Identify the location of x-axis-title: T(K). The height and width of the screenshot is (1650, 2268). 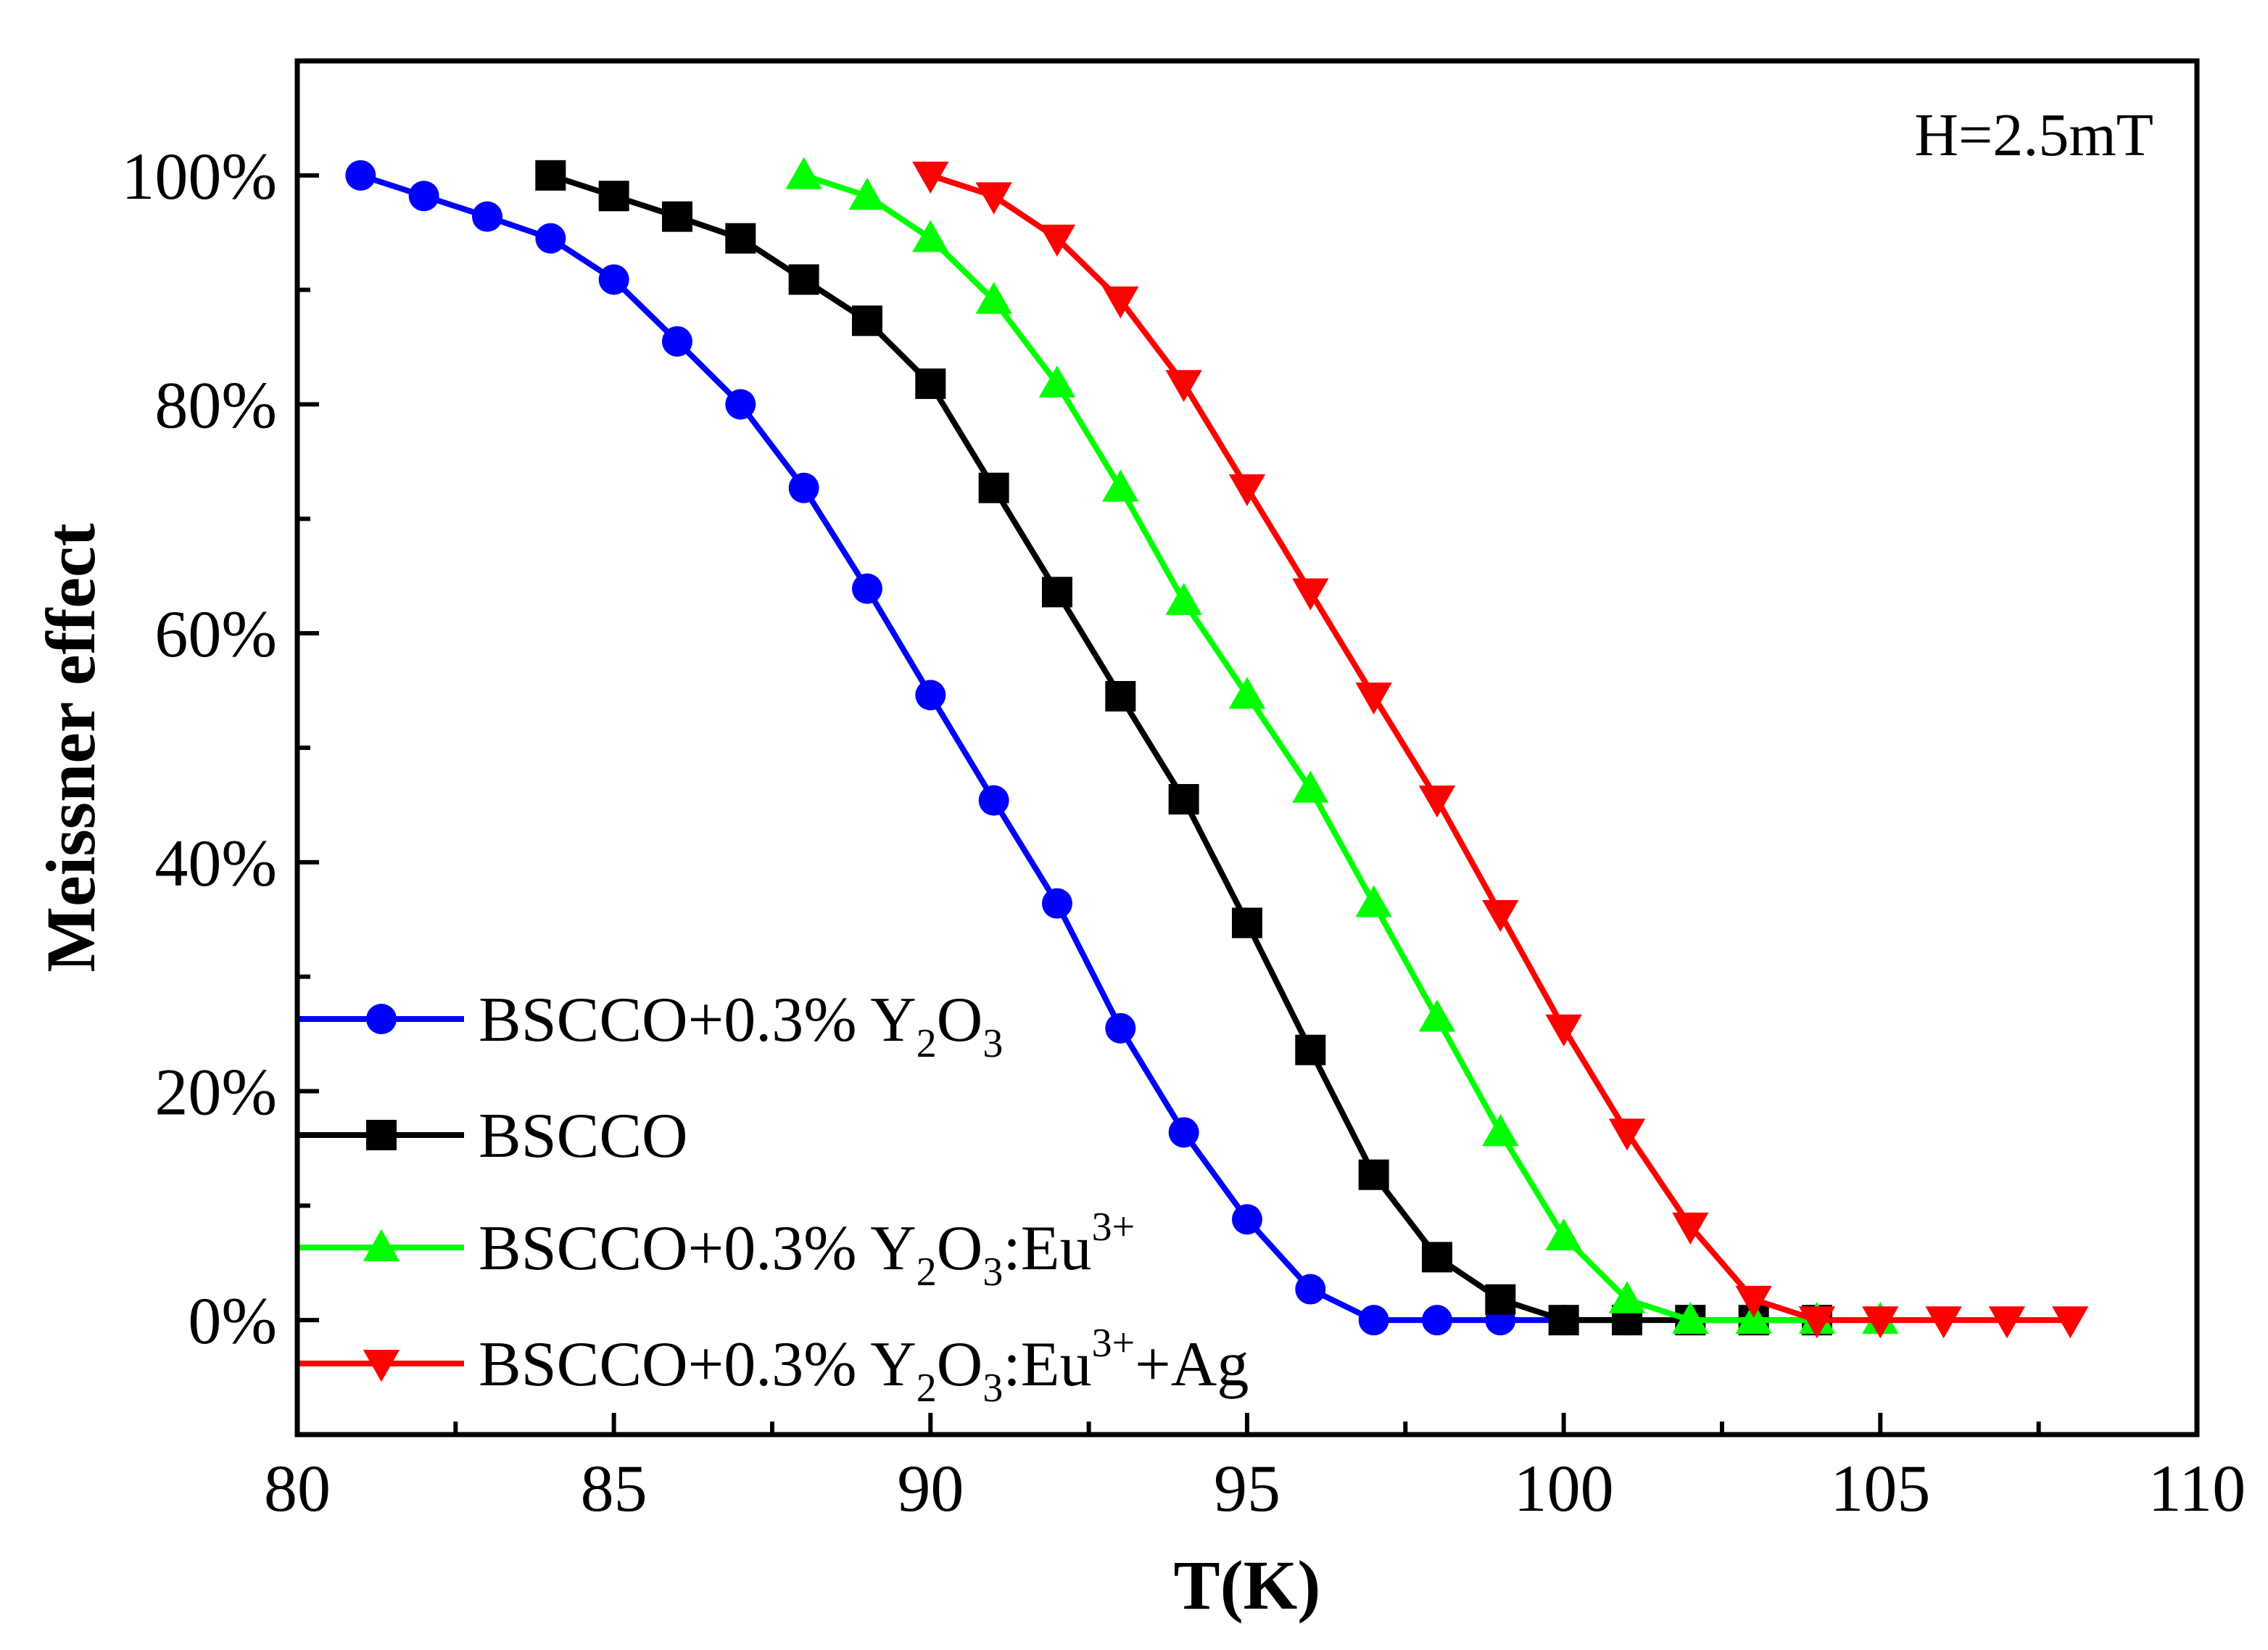
(1247, 1585).